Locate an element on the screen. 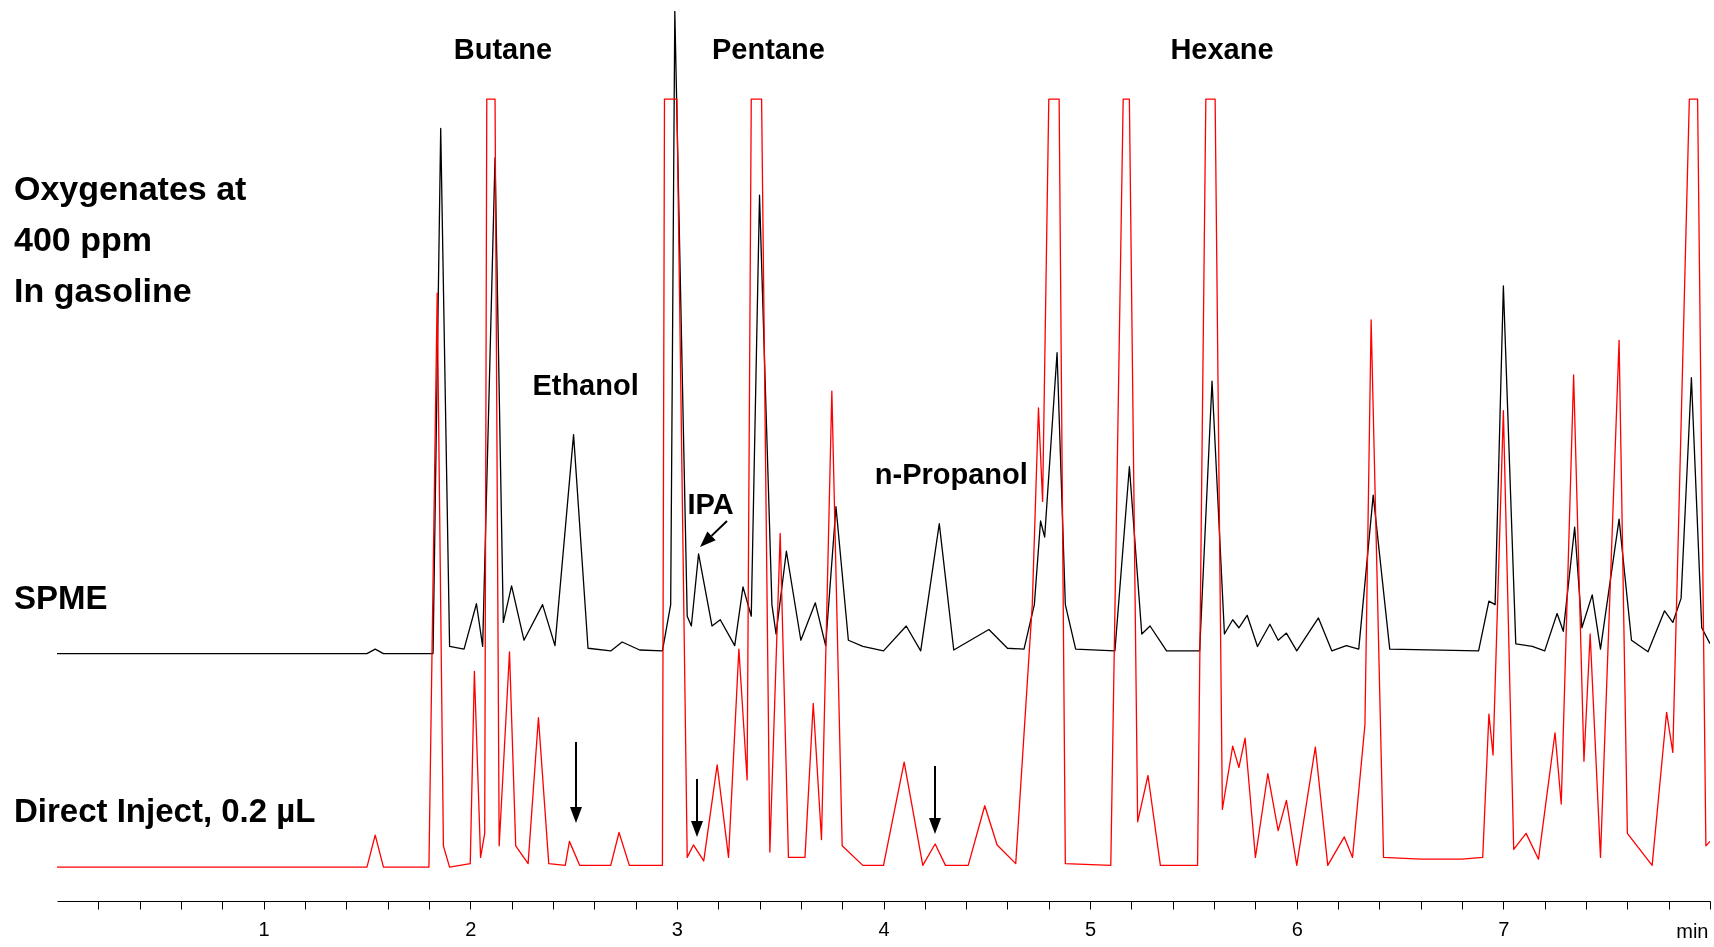  x-tick-label: 6 is located at coordinates (1297, 928).